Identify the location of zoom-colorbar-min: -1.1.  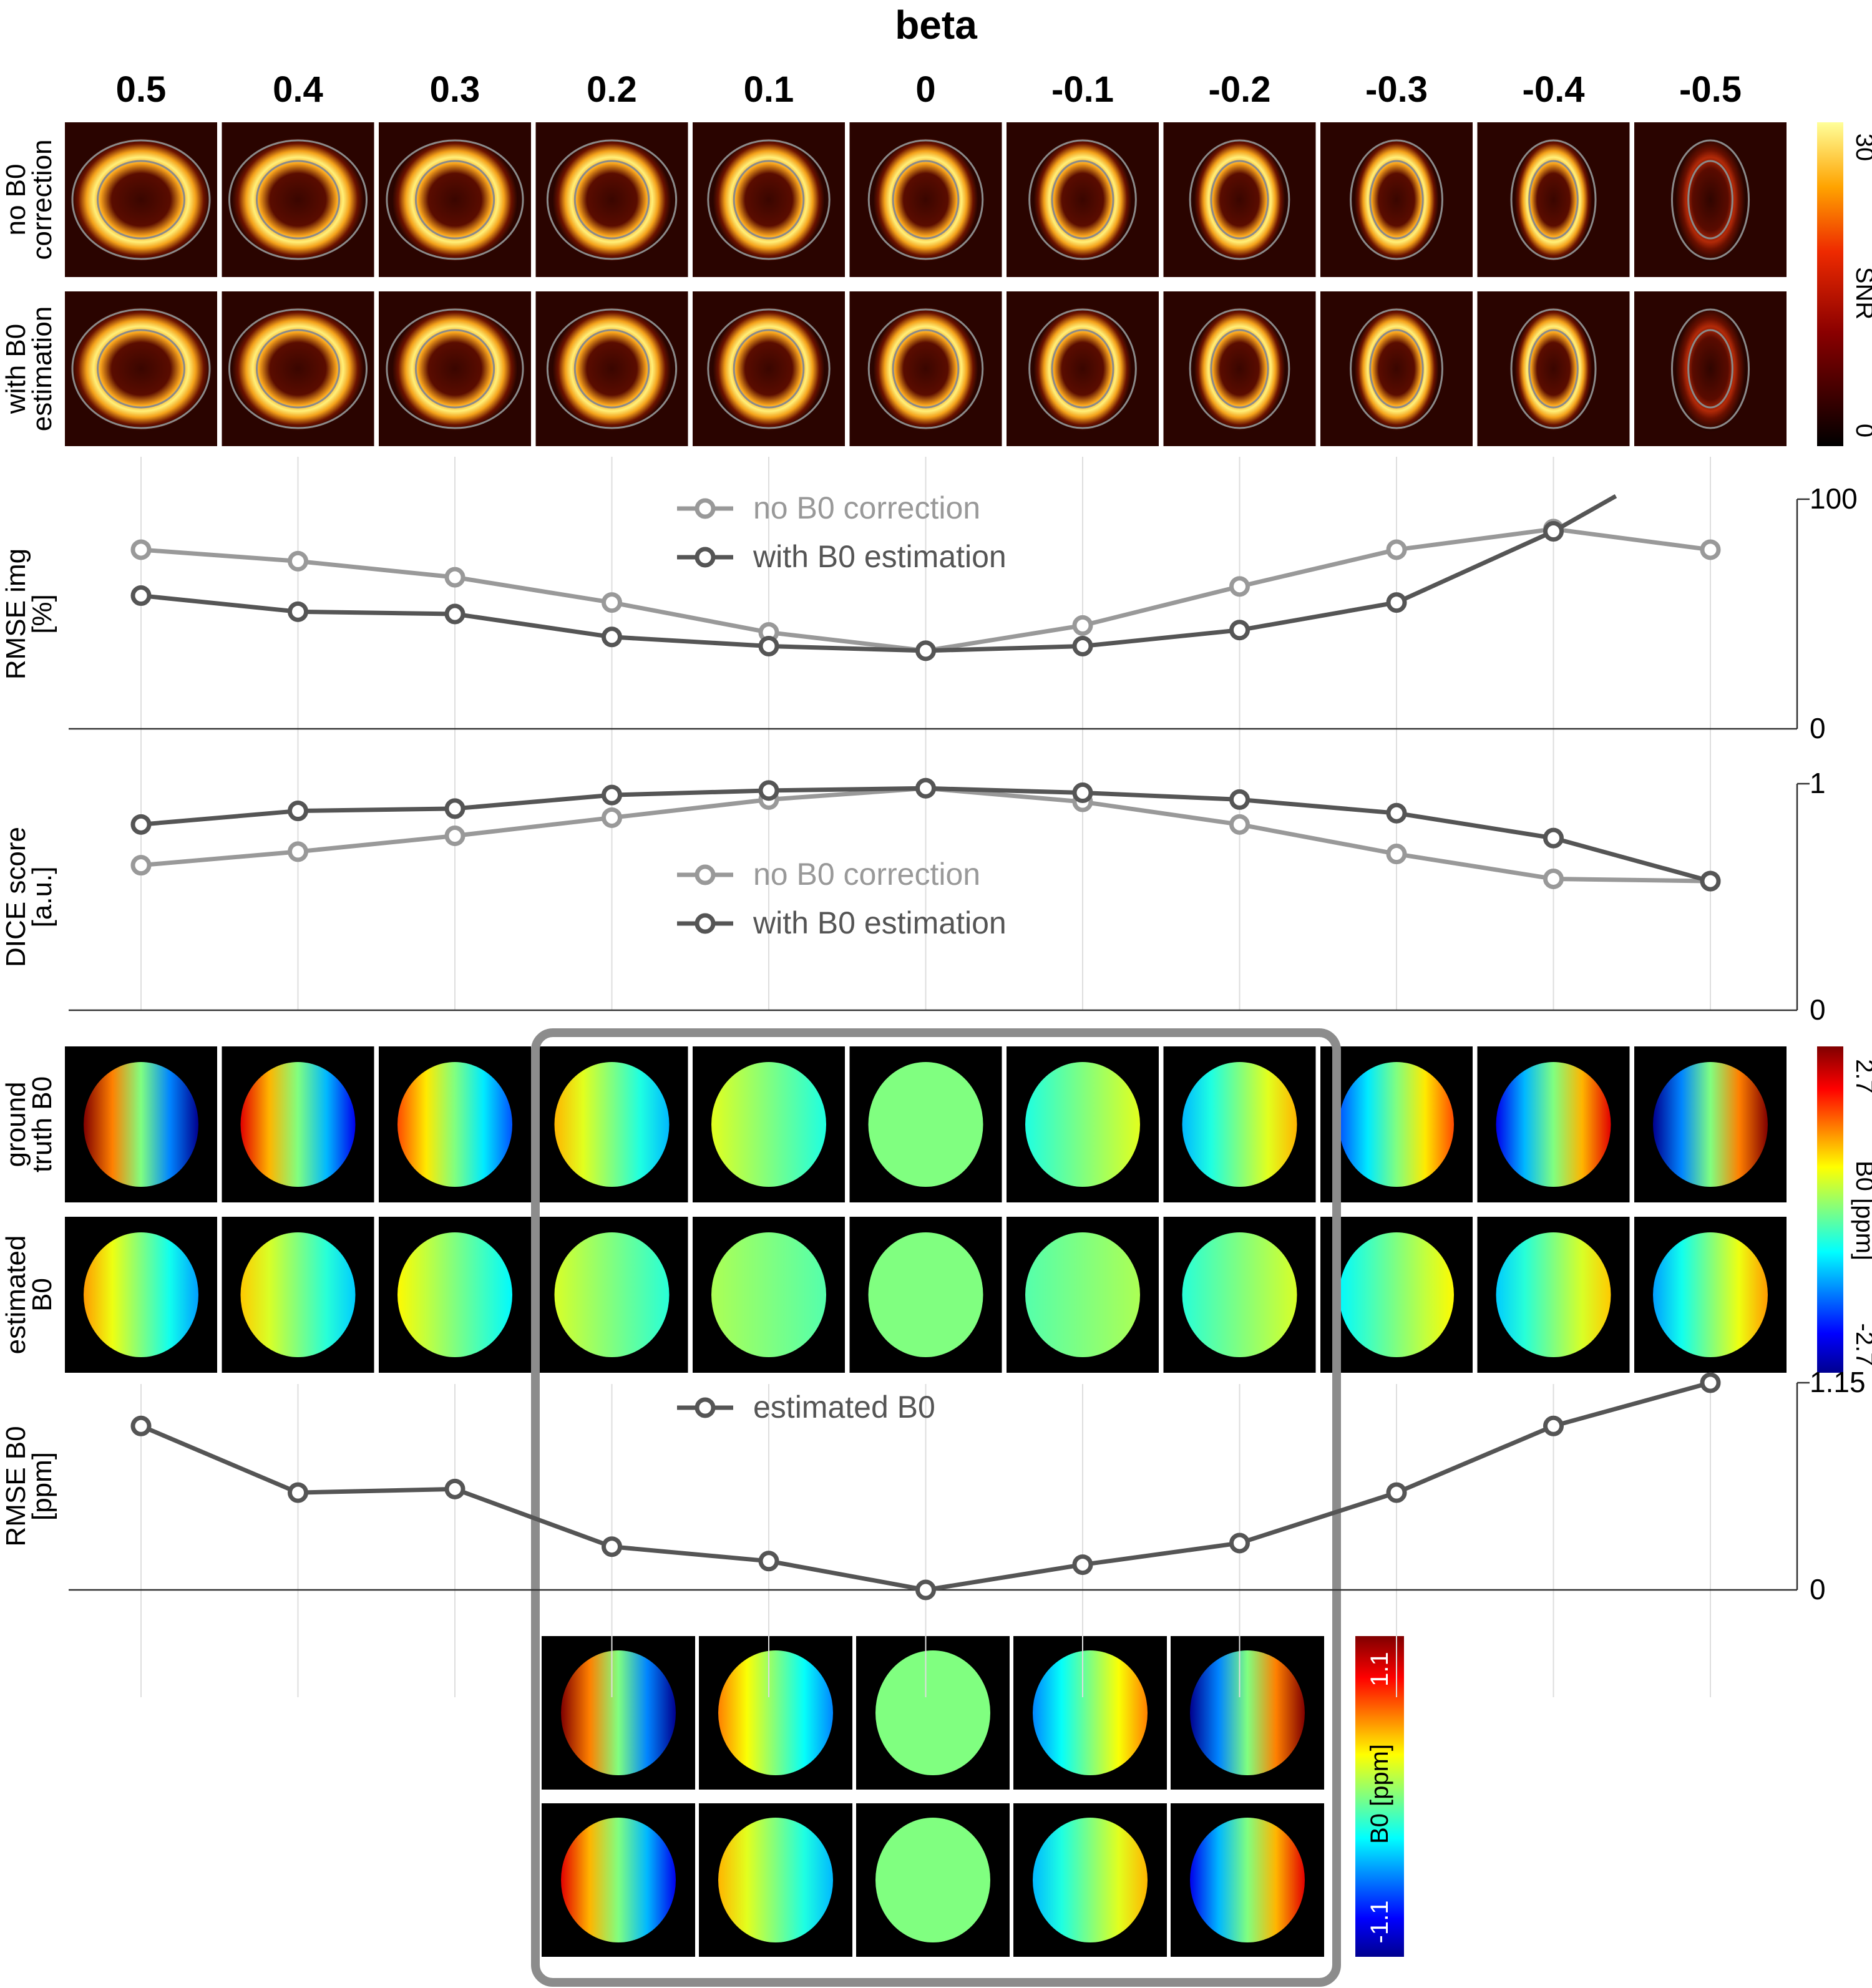
(1380, 1922).